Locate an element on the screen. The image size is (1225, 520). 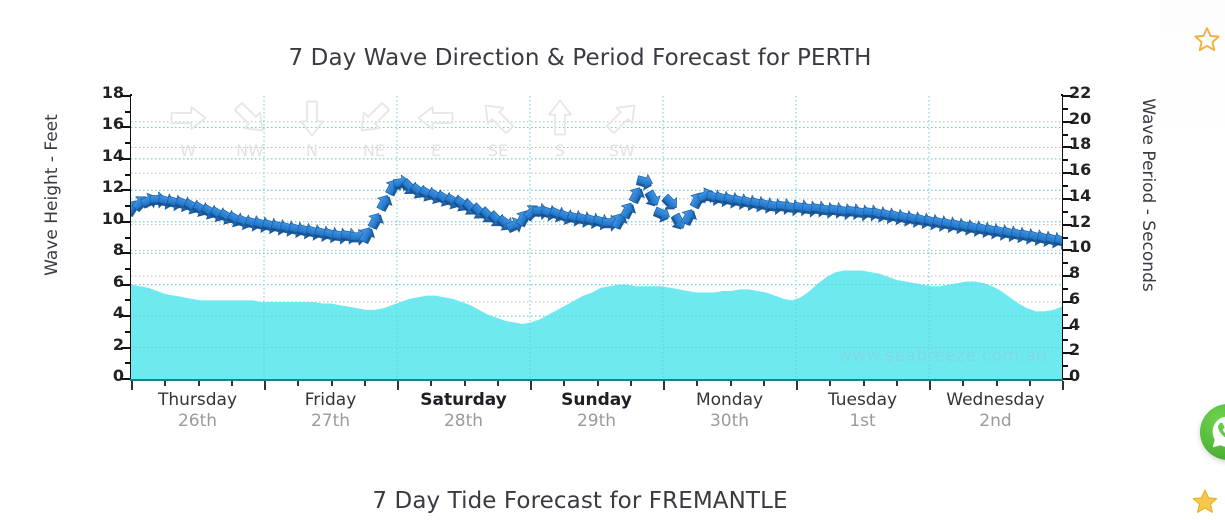
day-date: 27th is located at coordinates (330, 421).